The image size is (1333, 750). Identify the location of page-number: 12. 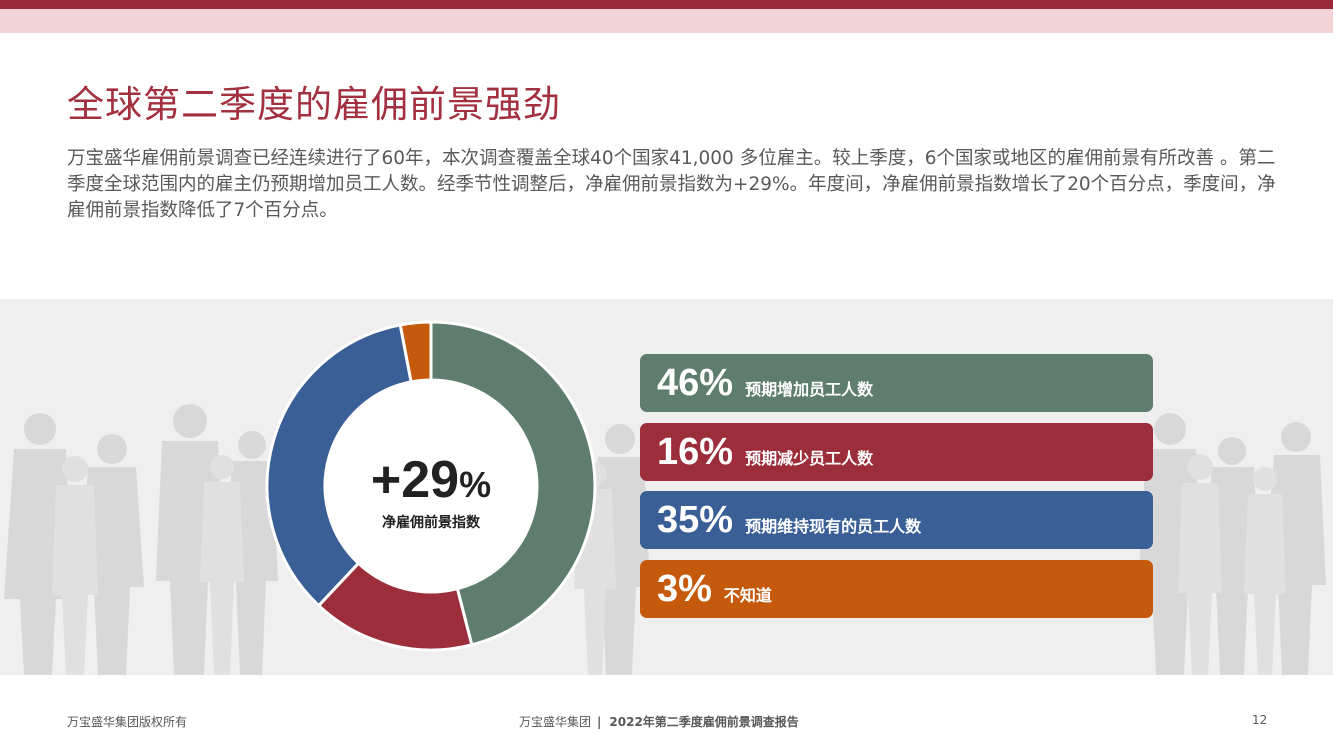
(1260, 720).